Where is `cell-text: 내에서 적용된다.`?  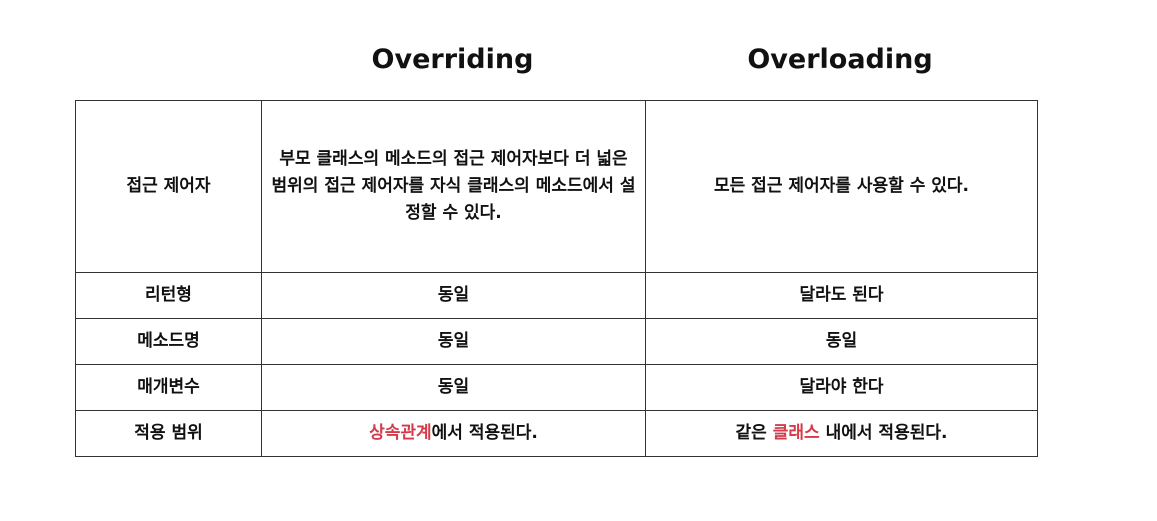 cell-text: 내에서 적용된다. is located at coordinates (883, 432).